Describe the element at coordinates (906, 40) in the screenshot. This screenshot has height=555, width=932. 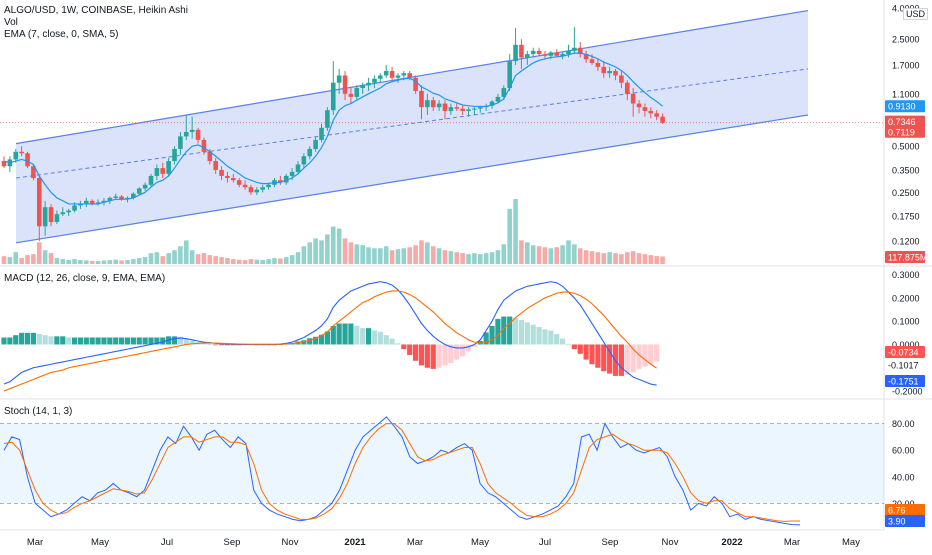
I see `price-tick-label: 2.5000` at that location.